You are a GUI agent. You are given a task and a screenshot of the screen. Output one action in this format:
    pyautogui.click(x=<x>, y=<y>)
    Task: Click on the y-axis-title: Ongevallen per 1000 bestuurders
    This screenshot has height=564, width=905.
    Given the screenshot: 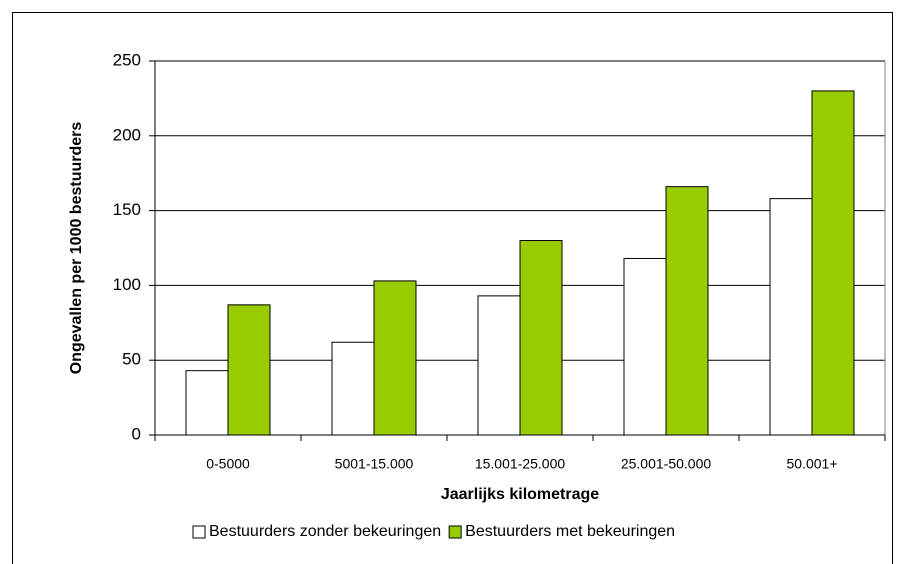 What is the action you would take?
    pyautogui.click(x=76, y=248)
    